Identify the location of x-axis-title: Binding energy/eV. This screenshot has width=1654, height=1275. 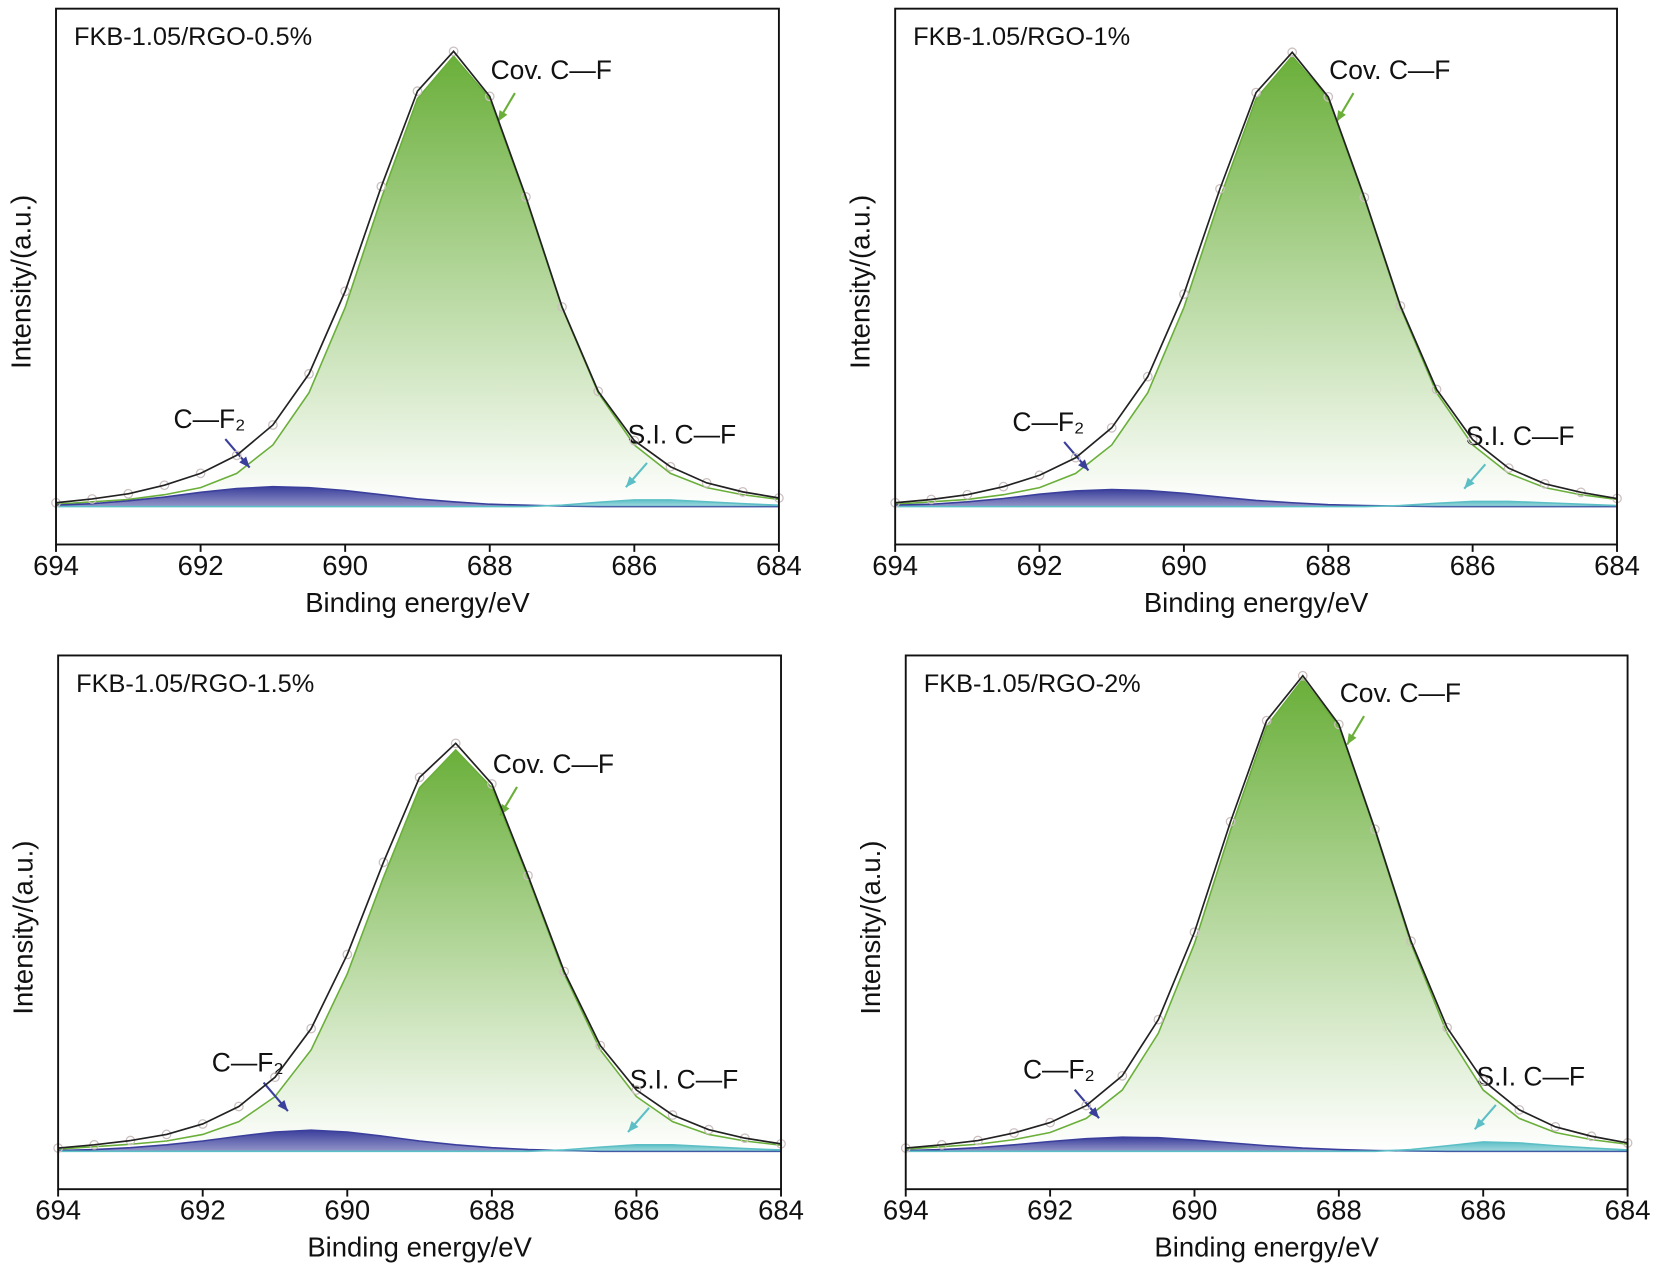
(1256, 602).